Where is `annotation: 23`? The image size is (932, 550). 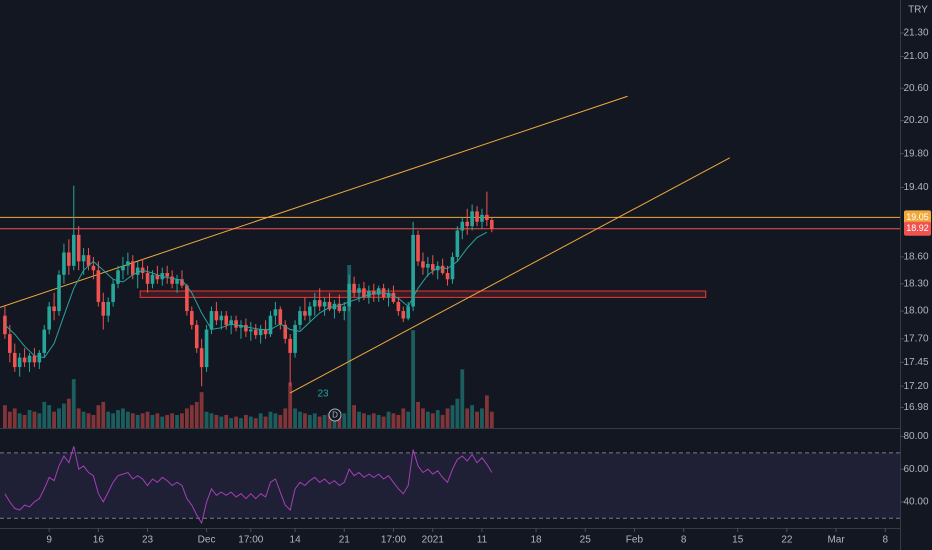 annotation: 23 is located at coordinates (323, 394).